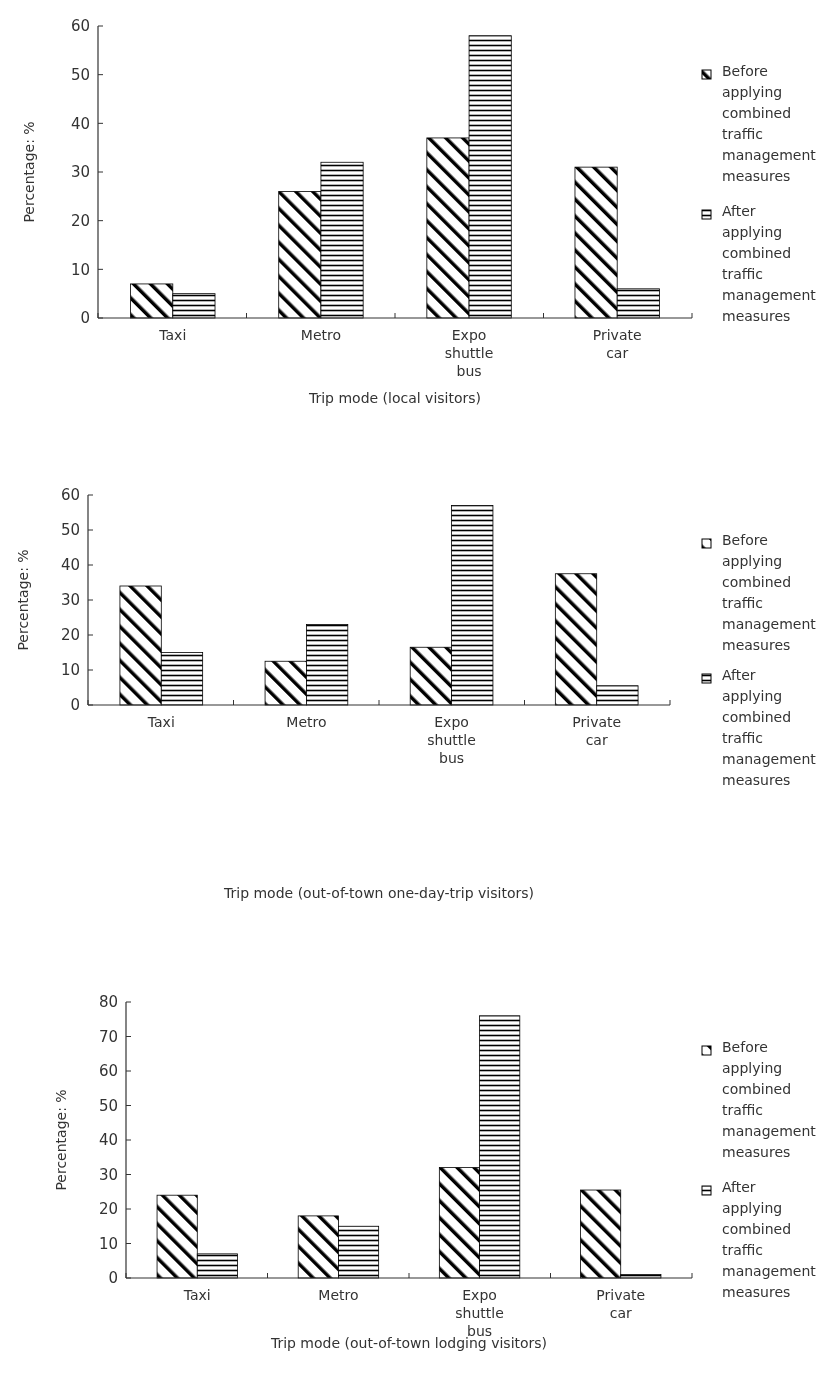  Describe the element at coordinates (108, 1036) in the screenshot. I see `y-tick-label: 70` at that location.